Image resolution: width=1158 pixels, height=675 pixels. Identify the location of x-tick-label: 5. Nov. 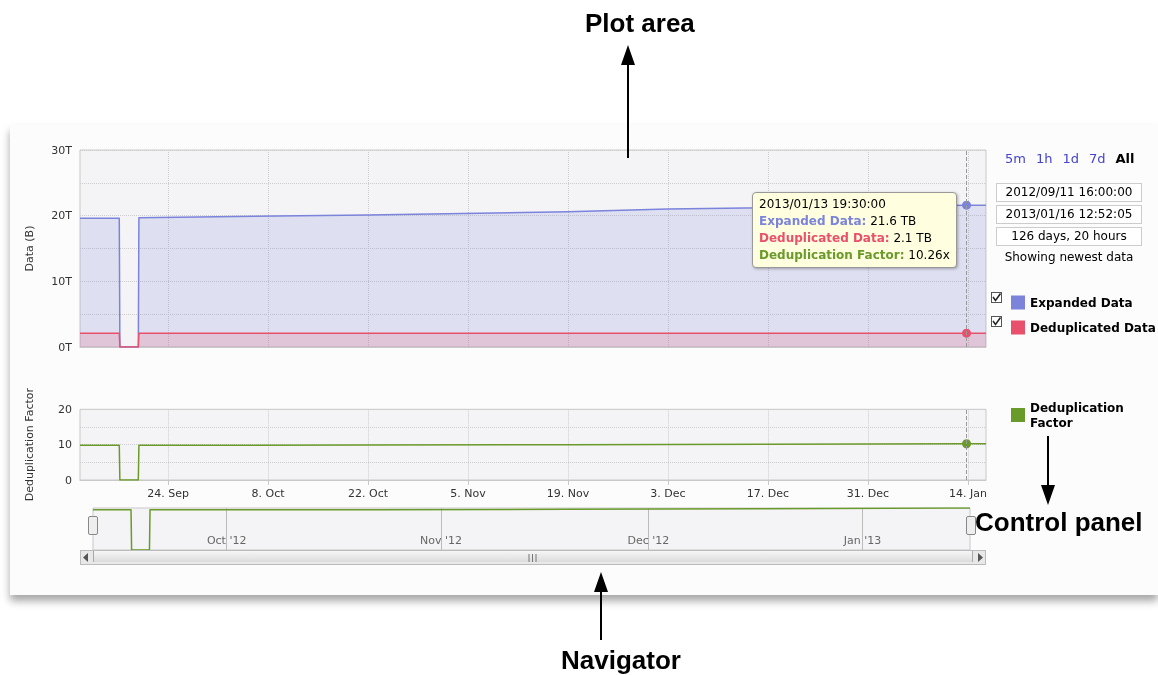
(468, 493).